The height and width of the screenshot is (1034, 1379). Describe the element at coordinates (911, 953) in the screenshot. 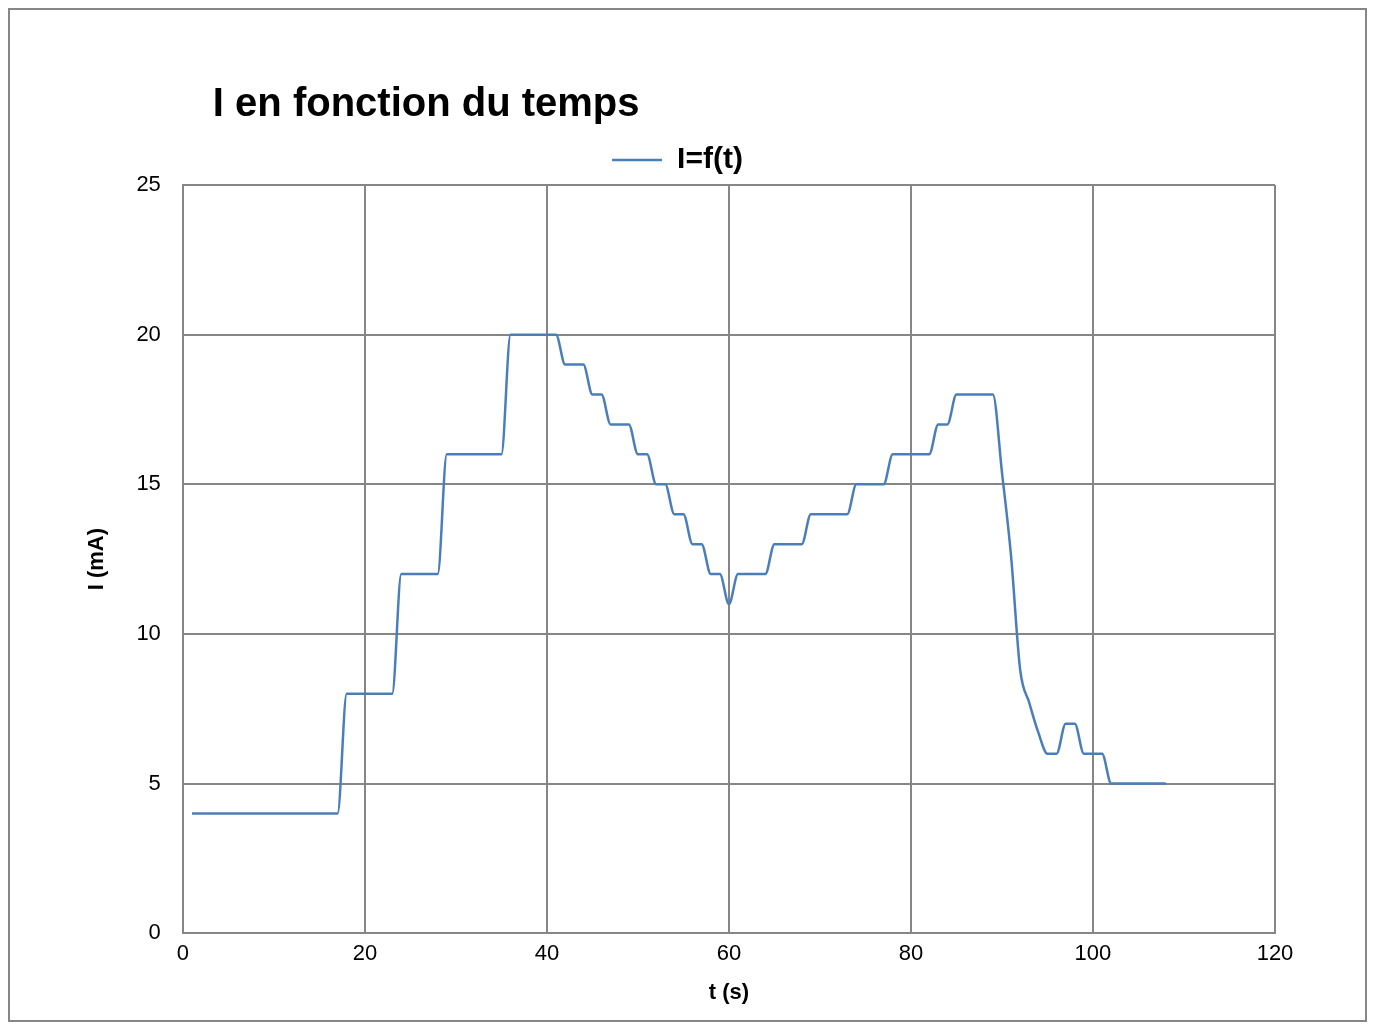

I see `x-tick-label: 80` at that location.